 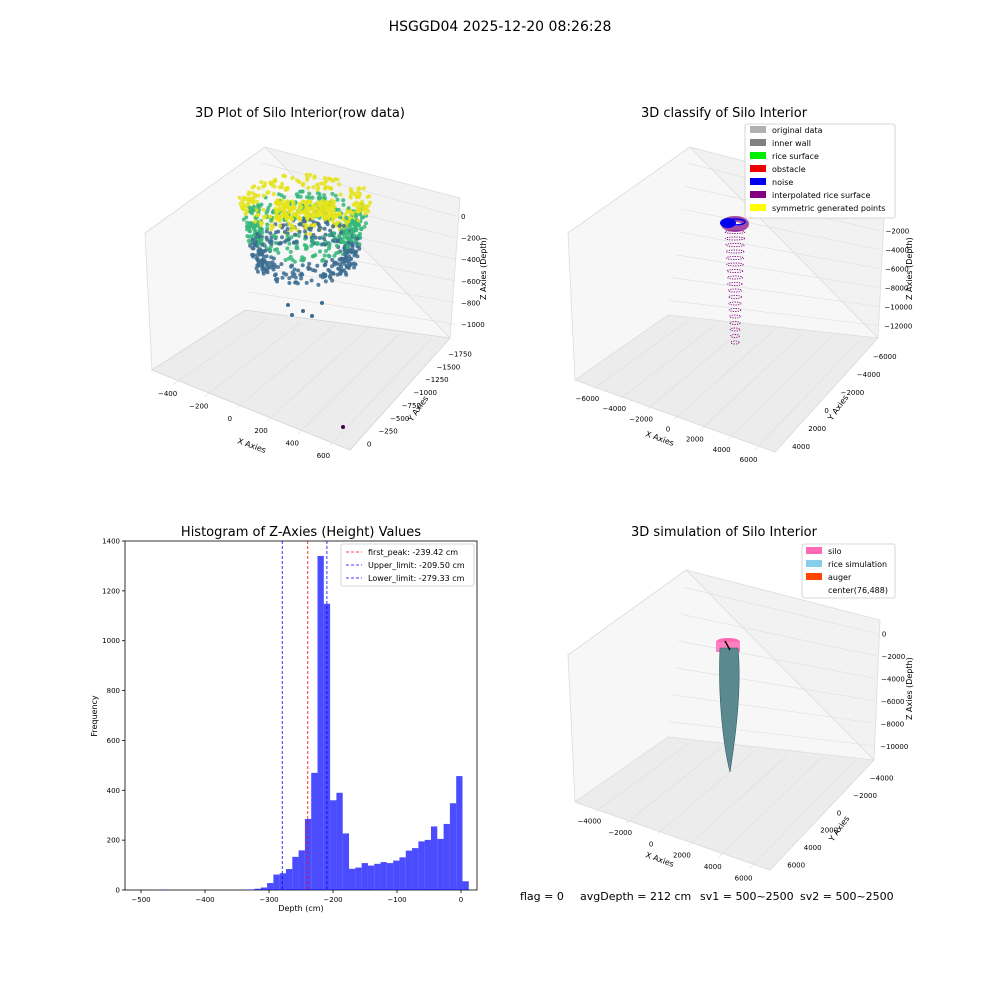 I want to click on rice-simulation-body, so click(x=729, y=710).